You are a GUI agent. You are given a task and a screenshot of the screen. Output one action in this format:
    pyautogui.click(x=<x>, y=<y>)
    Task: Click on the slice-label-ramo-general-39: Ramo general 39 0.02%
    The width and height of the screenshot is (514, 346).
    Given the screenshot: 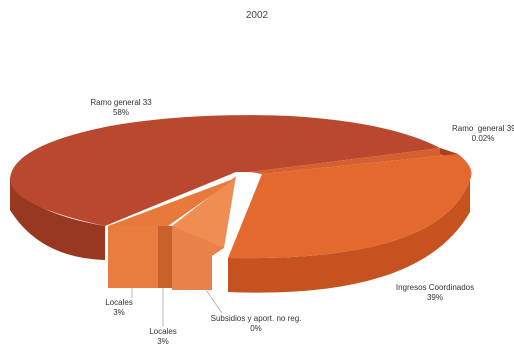 What is the action you would take?
    pyautogui.click(x=483, y=134)
    